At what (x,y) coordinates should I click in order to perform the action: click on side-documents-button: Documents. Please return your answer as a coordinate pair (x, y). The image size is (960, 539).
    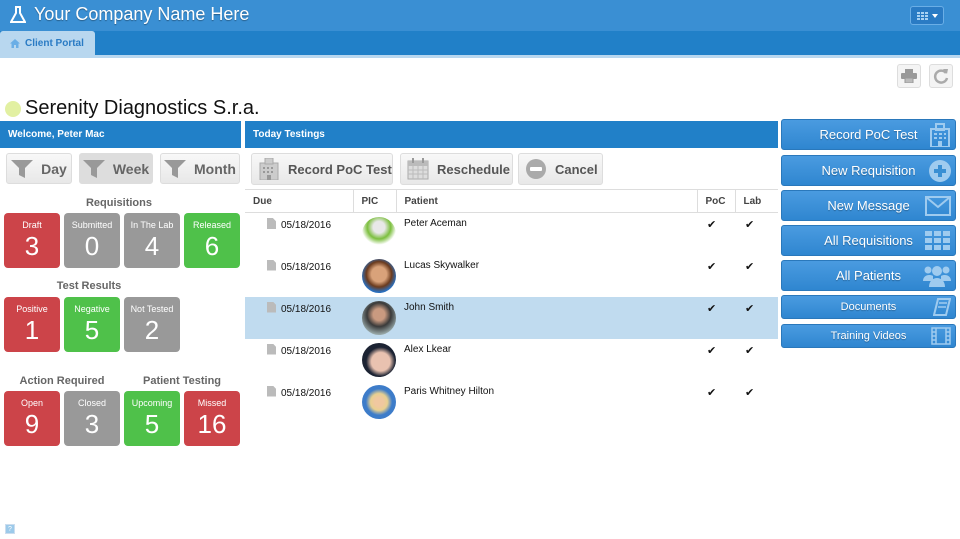
    Looking at the image, I should click on (868, 307).